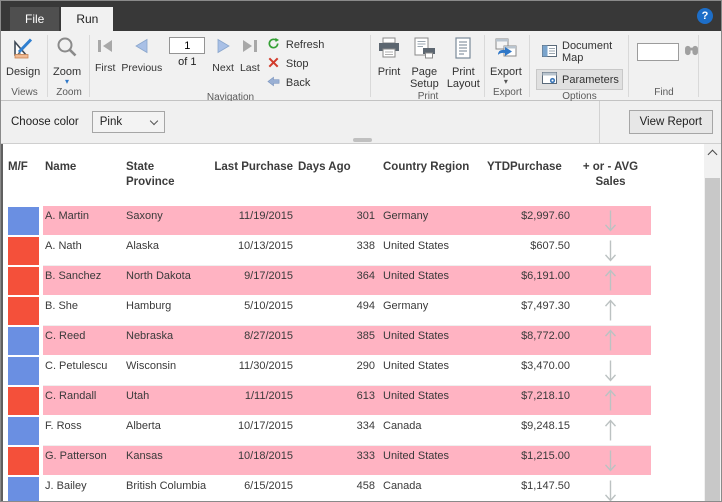 This screenshot has height=502, width=722. Describe the element at coordinates (424, 78) in the screenshot. I see `page-setup-label: Page Setup` at that location.